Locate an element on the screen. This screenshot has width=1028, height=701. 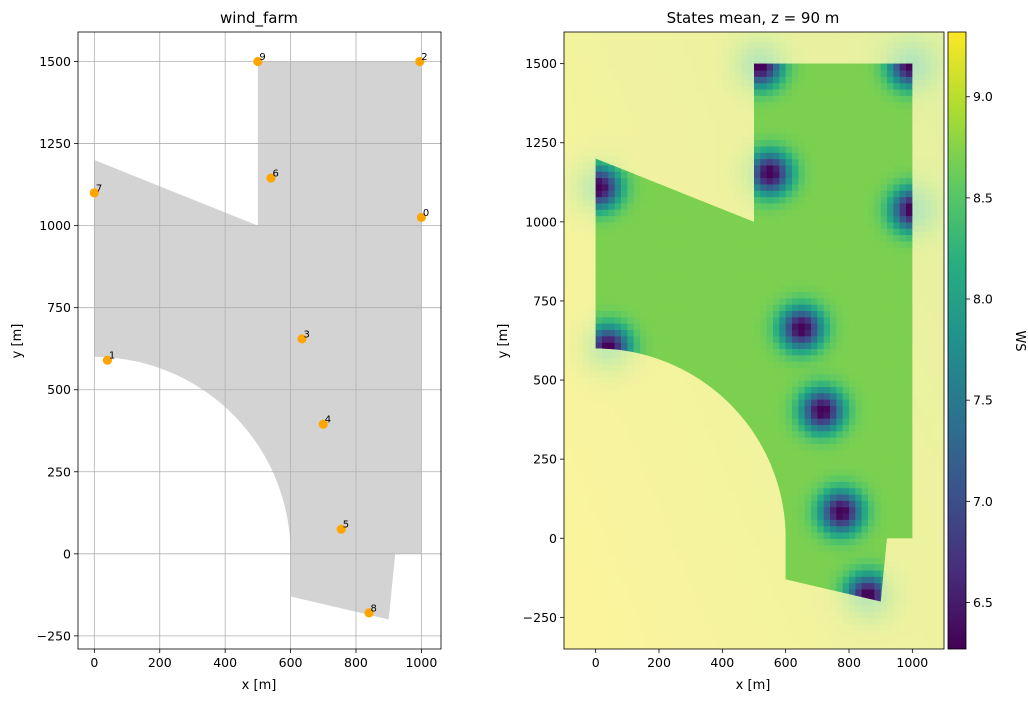
turbine-label-9: 9 is located at coordinates (262, 57).